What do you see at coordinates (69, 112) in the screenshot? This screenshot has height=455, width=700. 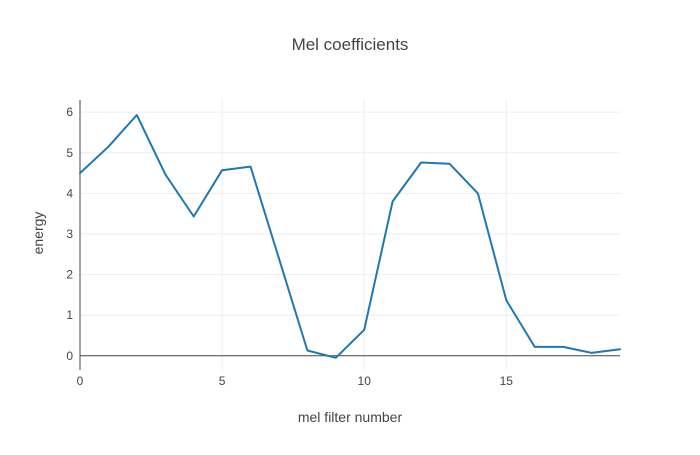 I see `y-tick-label: 6` at bounding box center [69, 112].